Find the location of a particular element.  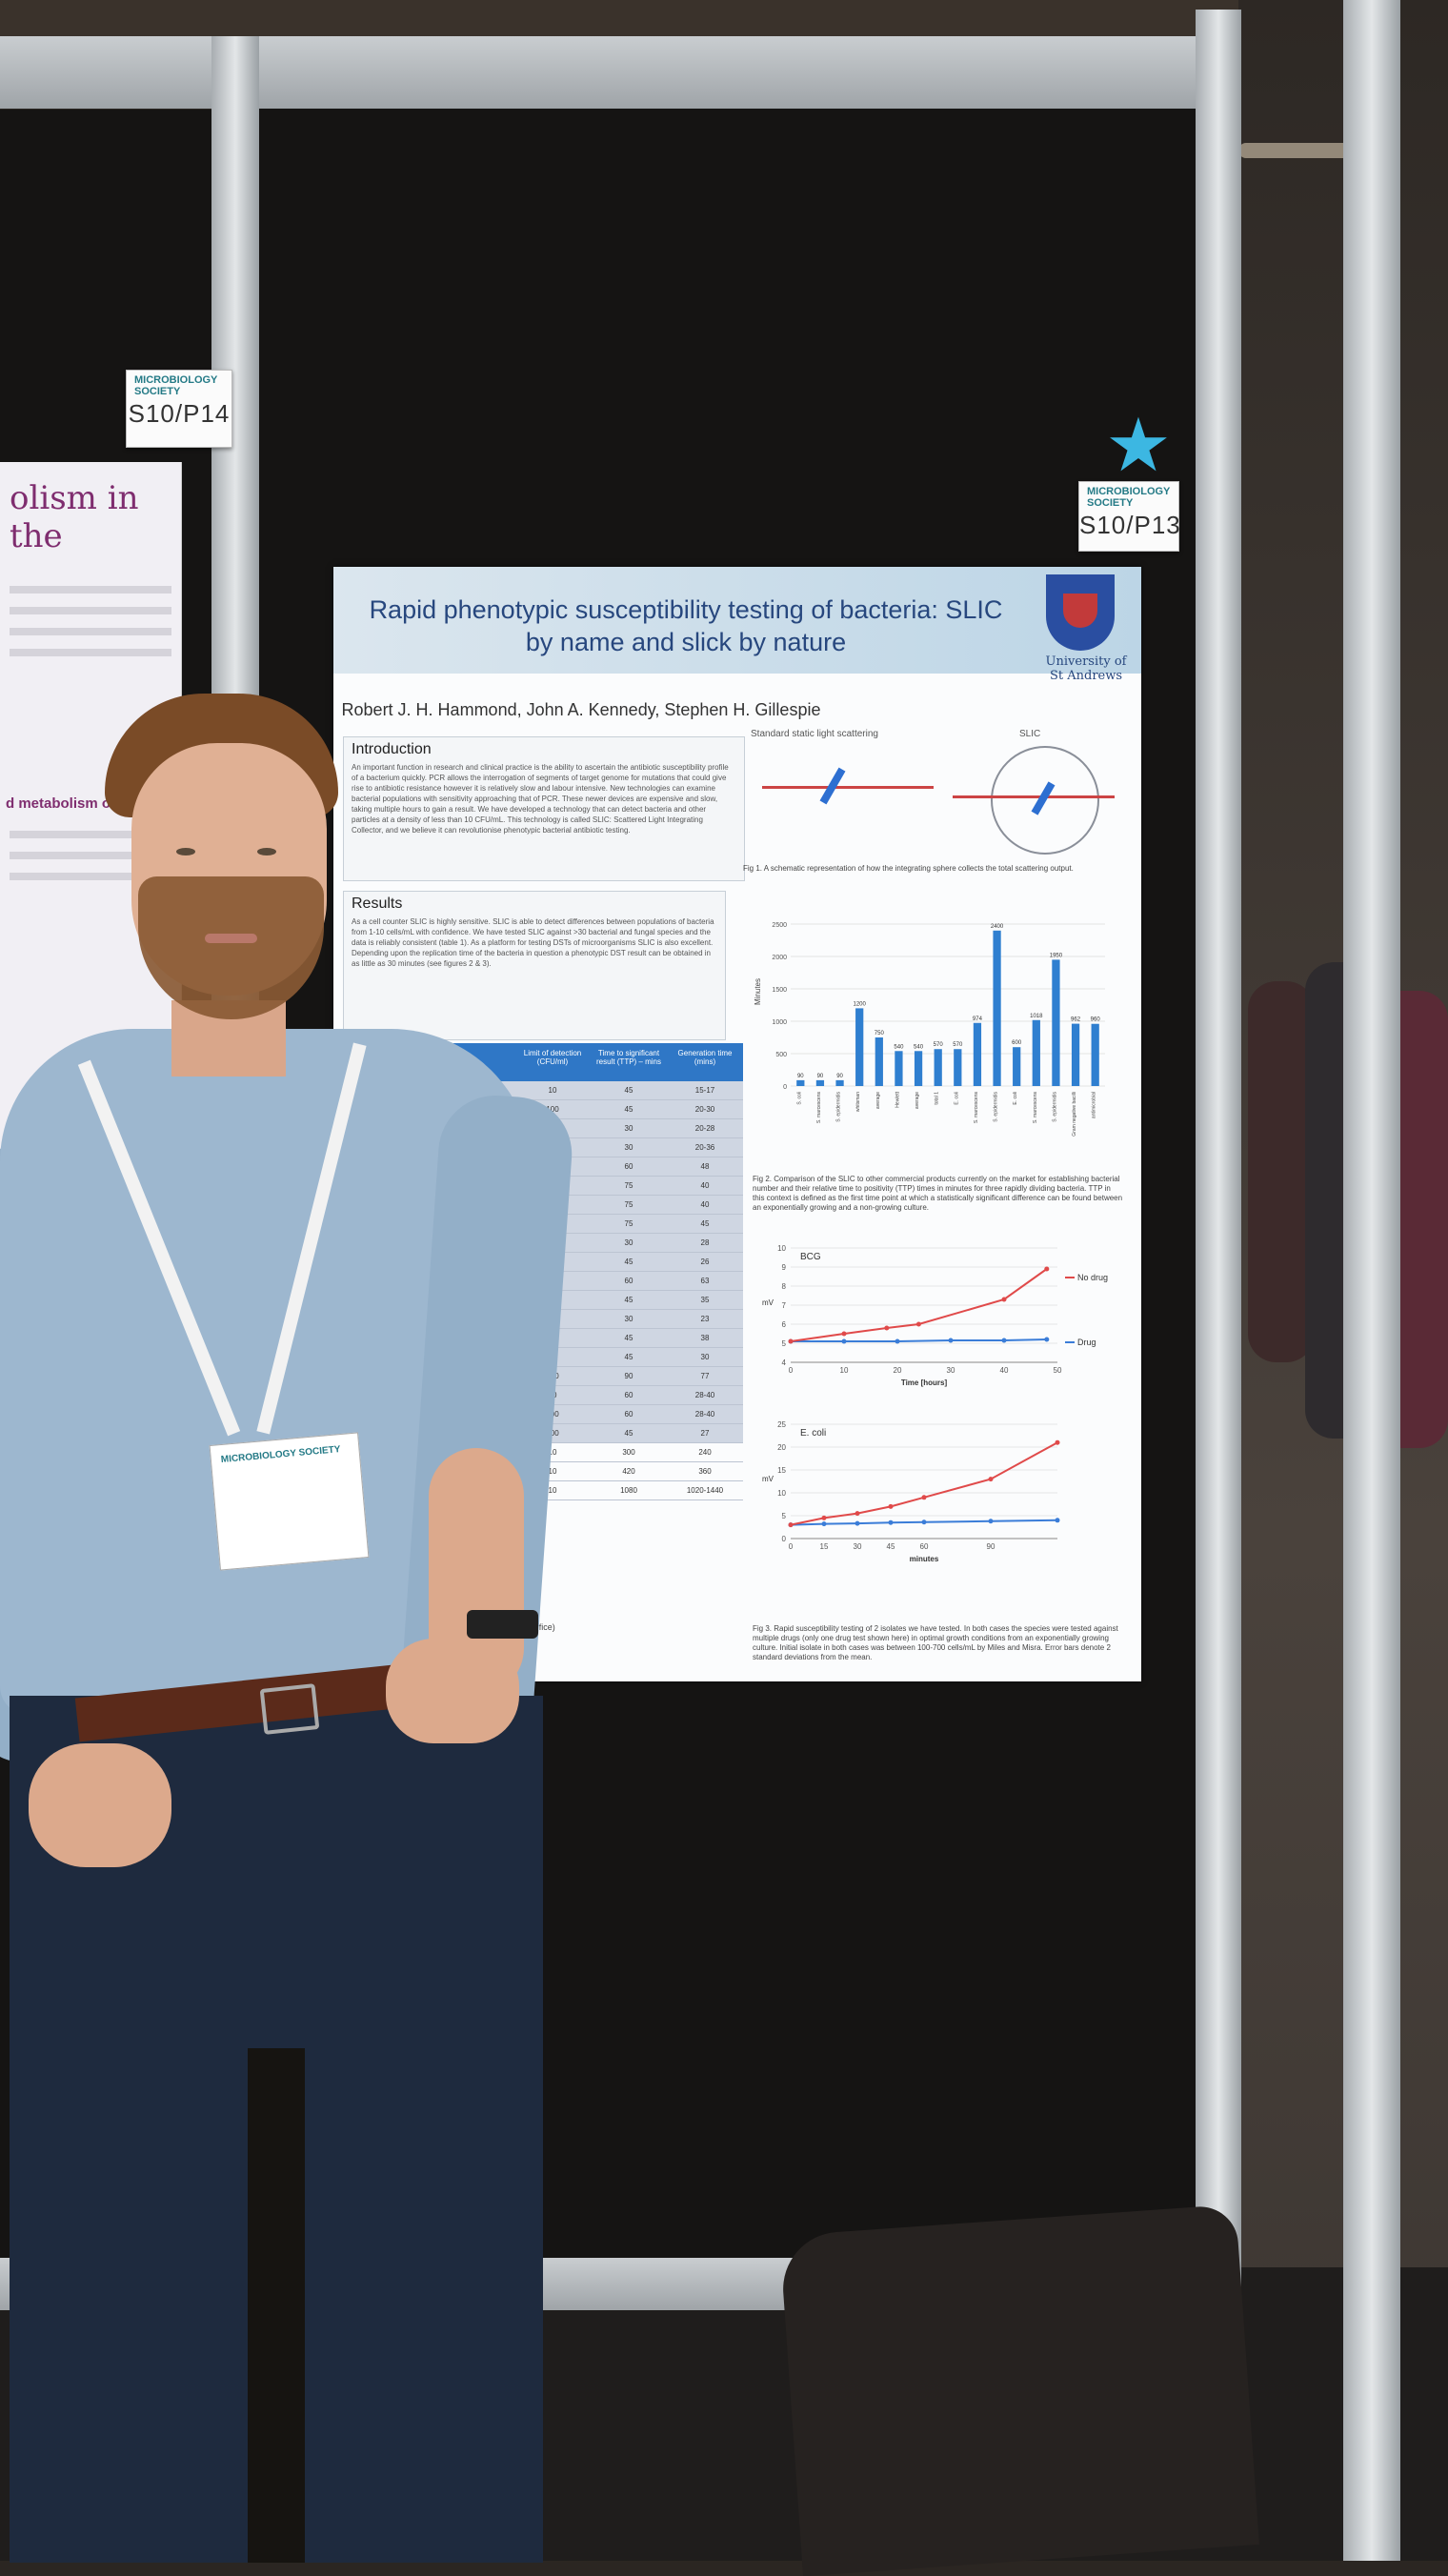

table-cell: 20-28 is located at coordinates (704, 1129).